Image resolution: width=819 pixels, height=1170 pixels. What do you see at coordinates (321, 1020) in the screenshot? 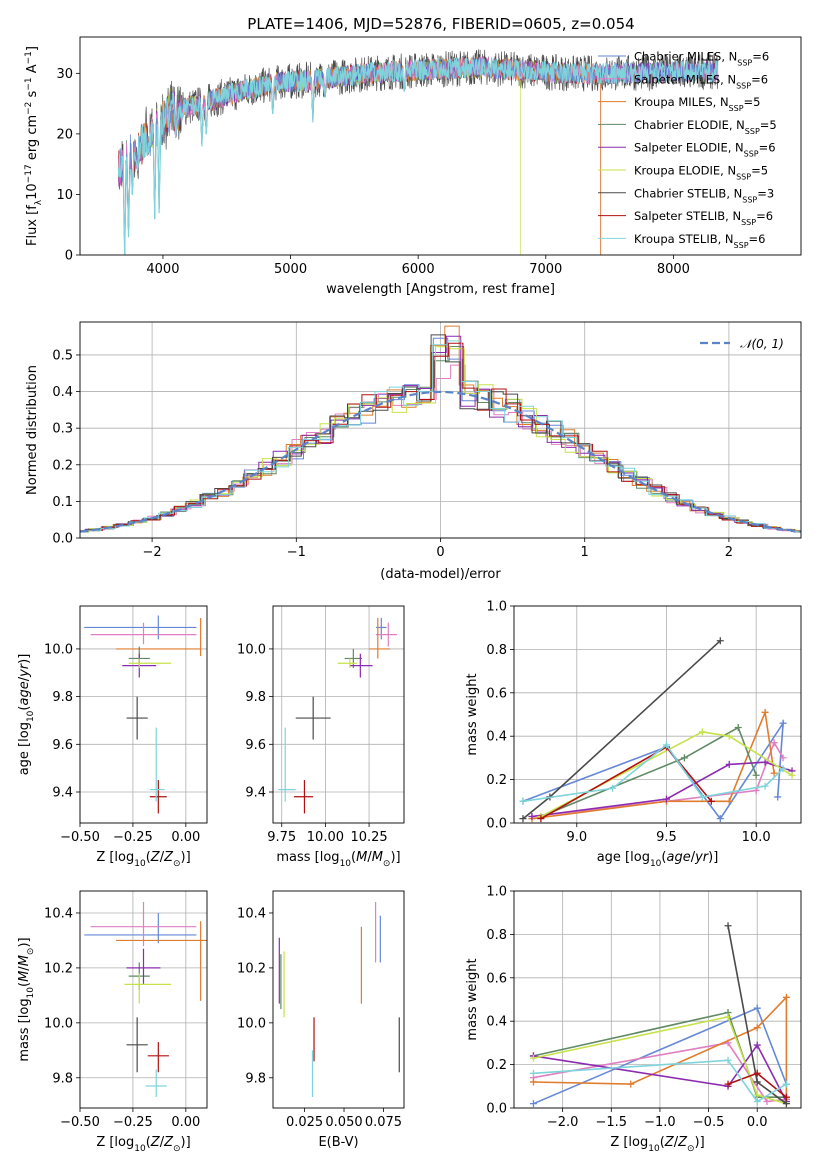
I see `chart-mass_ebv: 0.025 0.050 0.075 9.8 10.0 10.2 10.4 E(B-V)` at bounding box center [321, 1020].